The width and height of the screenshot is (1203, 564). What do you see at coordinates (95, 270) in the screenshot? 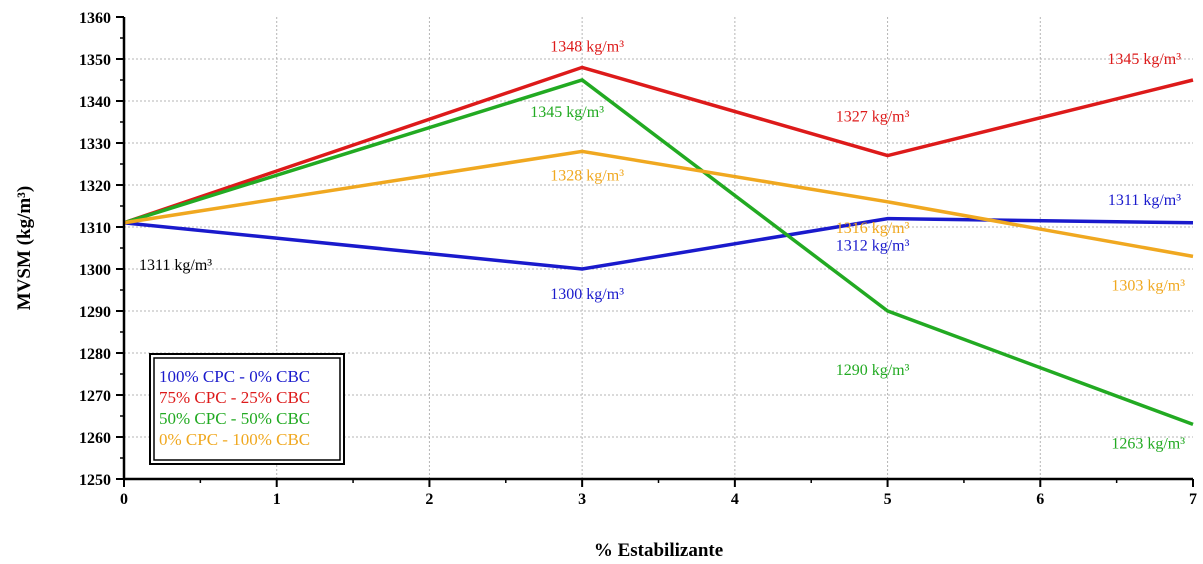
I see `y-tick-label: 1300` at bounding box center [95, 270].